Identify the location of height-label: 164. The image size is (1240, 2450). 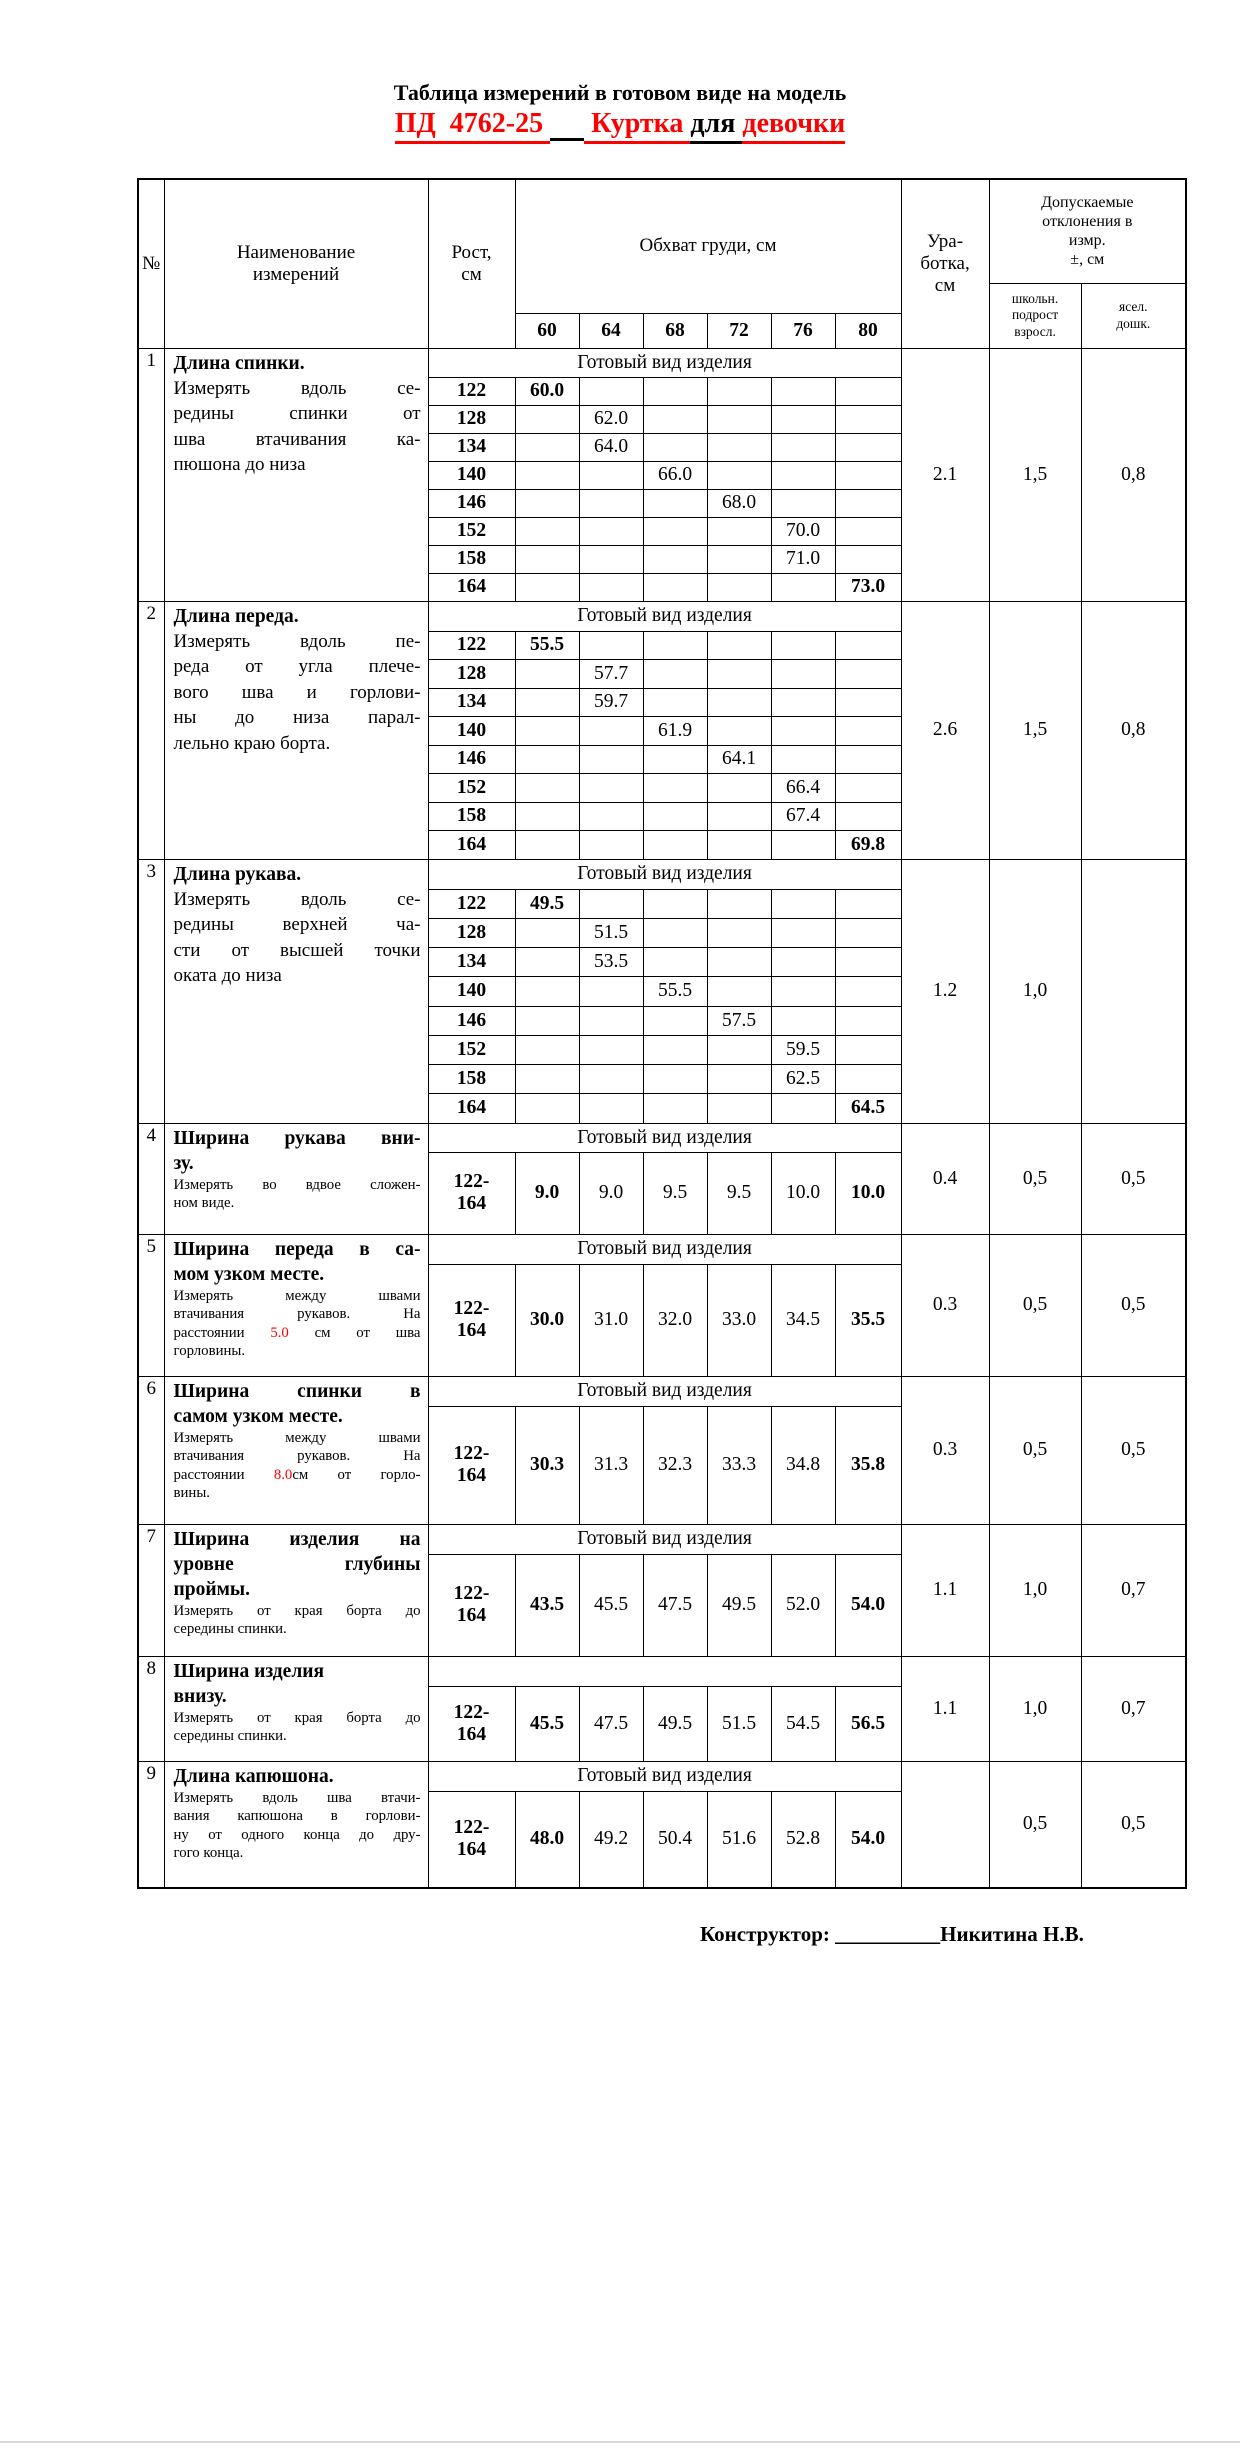
(471, 845).